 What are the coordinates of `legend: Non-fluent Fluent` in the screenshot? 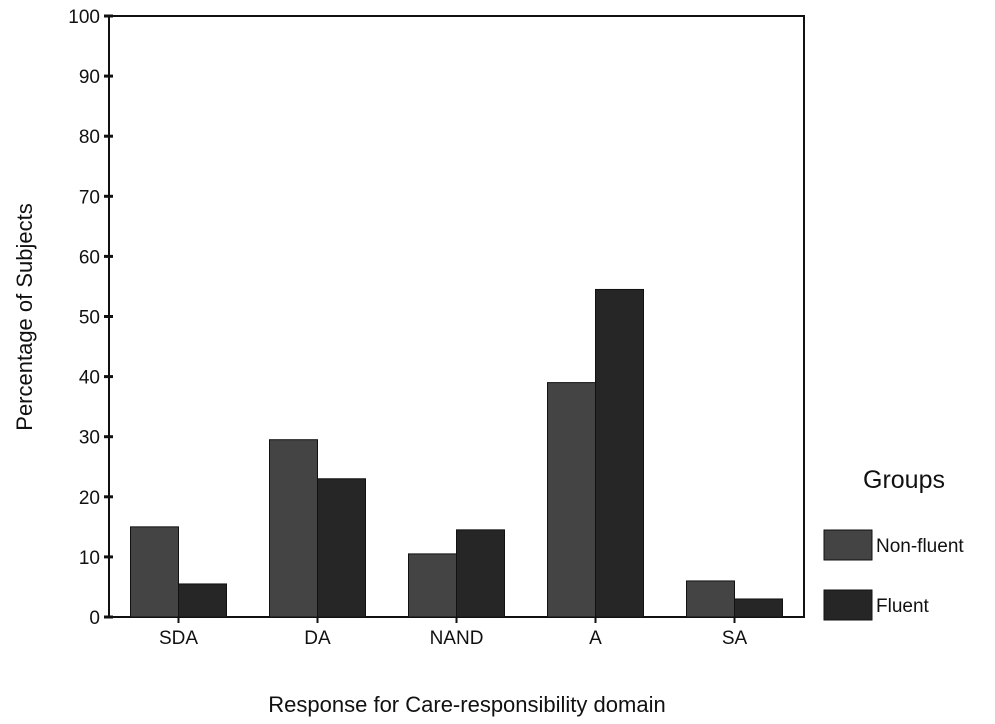 It's located at (893, 575).